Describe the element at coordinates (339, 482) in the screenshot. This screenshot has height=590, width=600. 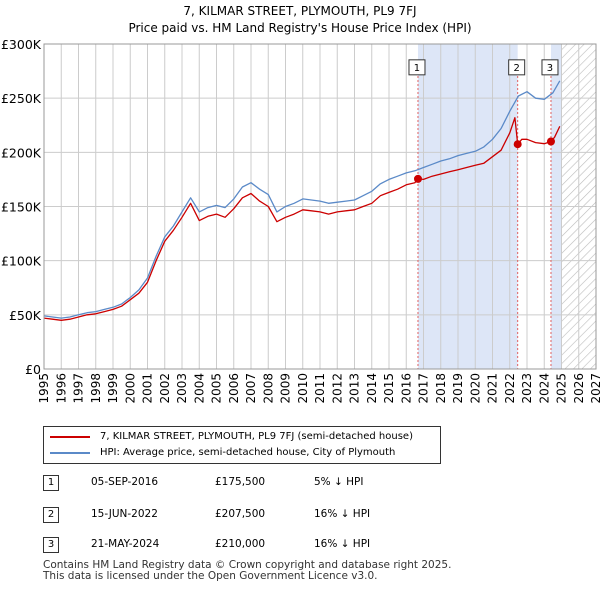
I see `sale-hpi-diff: 5% ↓ HPI` at that location.